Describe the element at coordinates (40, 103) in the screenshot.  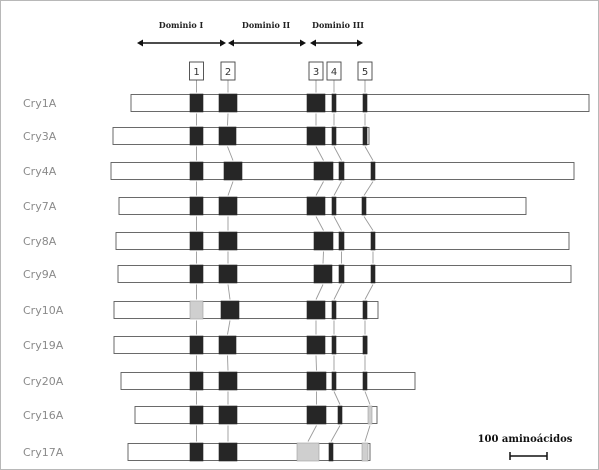
I see `protein-name: Cry1A` at that location.